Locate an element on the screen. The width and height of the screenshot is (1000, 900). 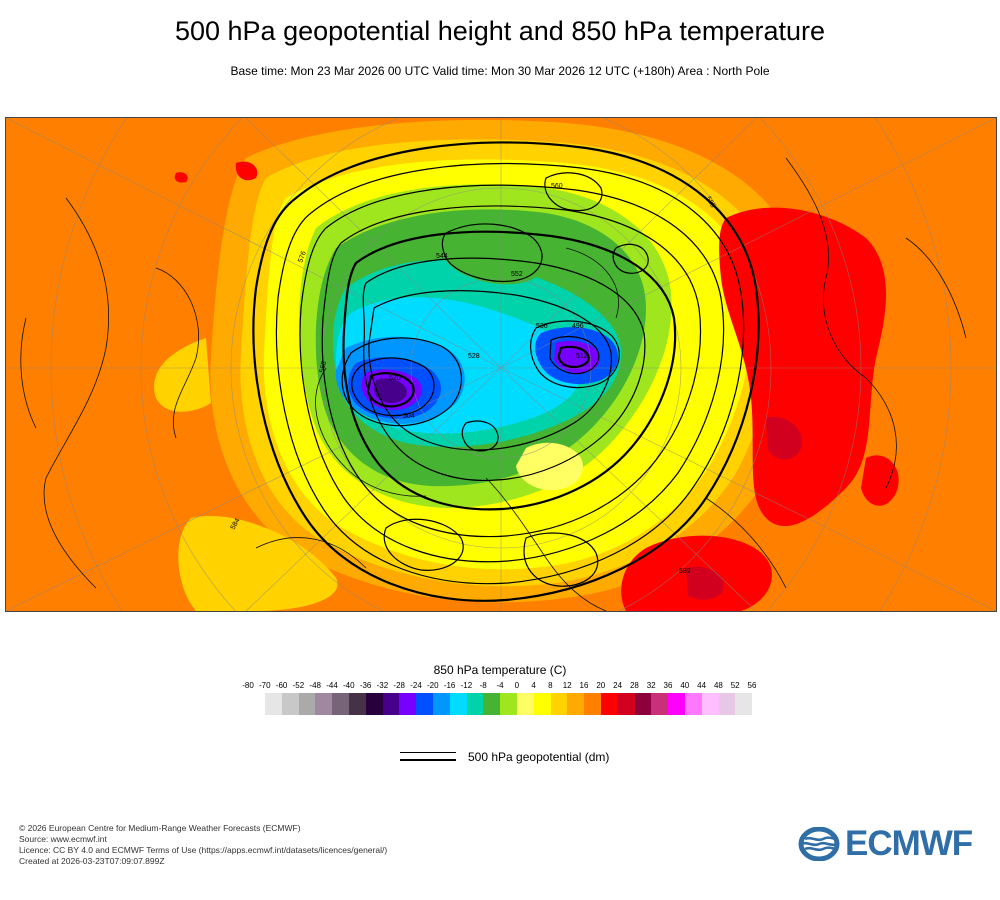
legend-tick-label: -4 is located at coordinates (500, 685).